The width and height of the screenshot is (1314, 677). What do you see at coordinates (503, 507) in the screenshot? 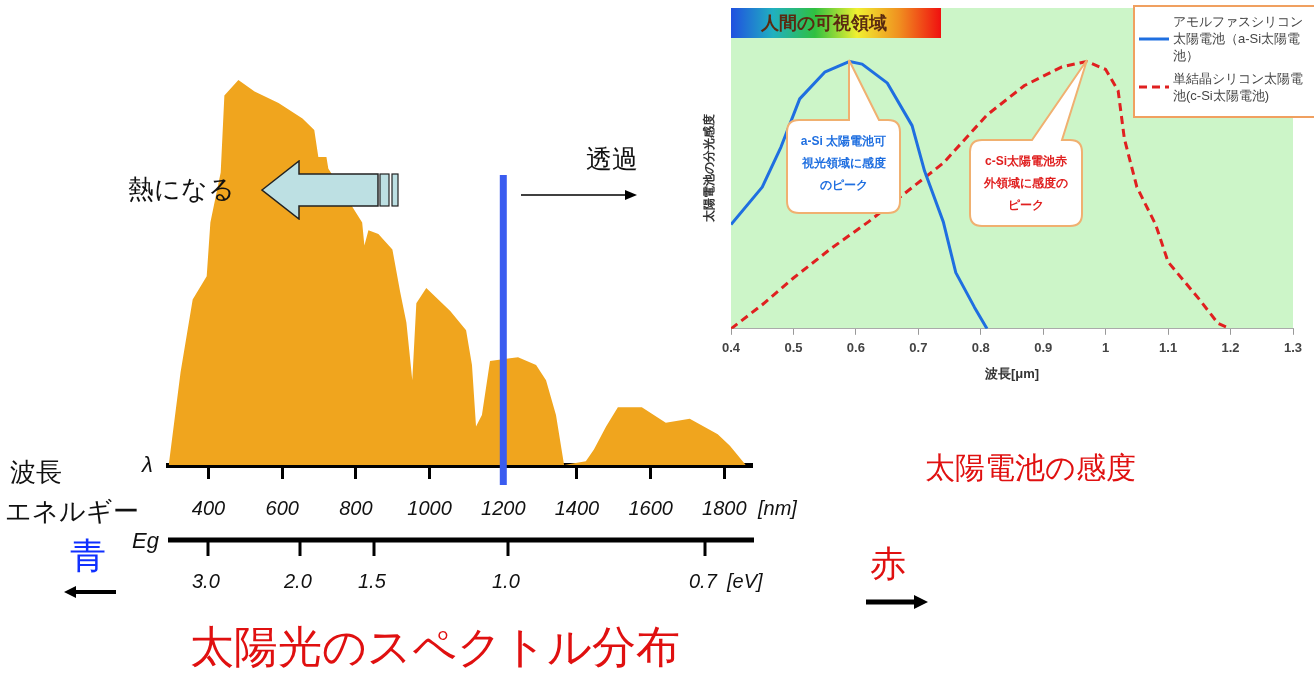
I see `x-tick-label: 1200` at bounding box center [503, 507].